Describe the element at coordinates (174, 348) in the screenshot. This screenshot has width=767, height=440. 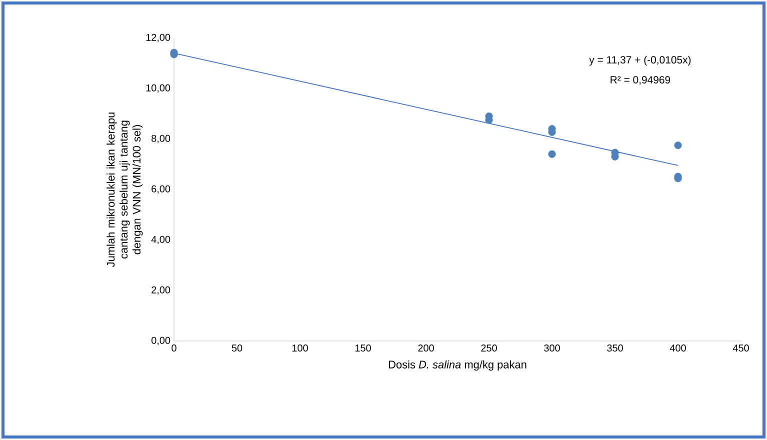
I see `x-tick-label: 0` at that location.